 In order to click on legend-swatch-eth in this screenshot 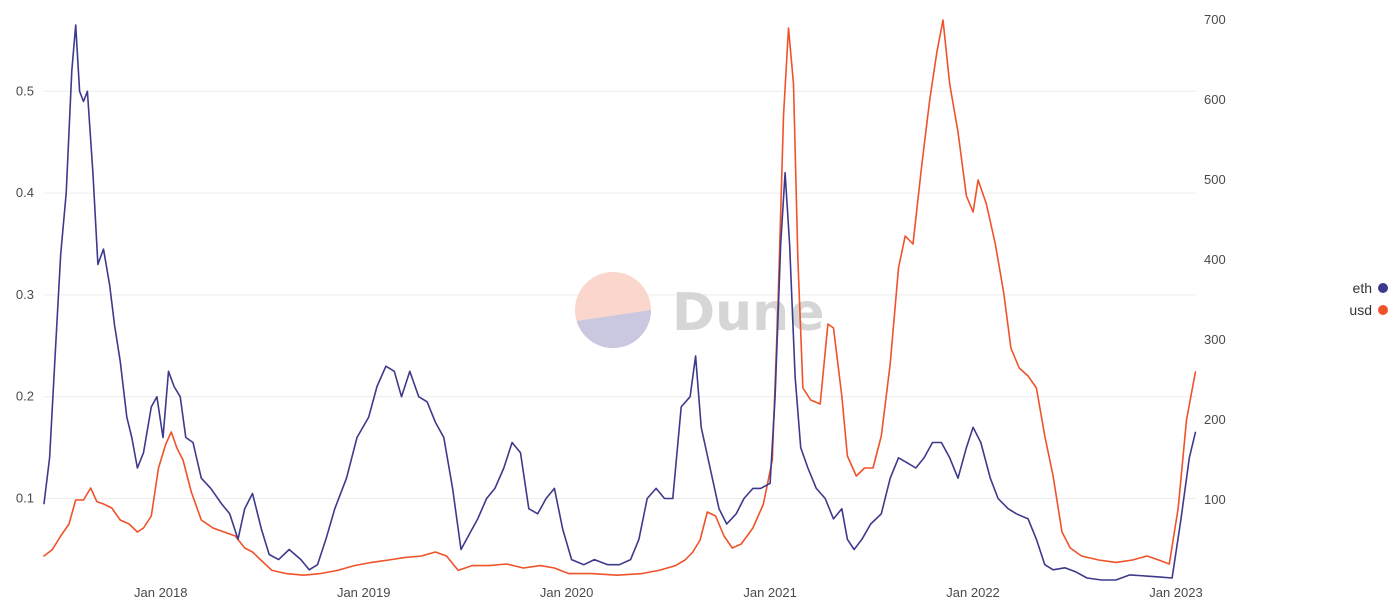, I will do `click(1383, 288)`.